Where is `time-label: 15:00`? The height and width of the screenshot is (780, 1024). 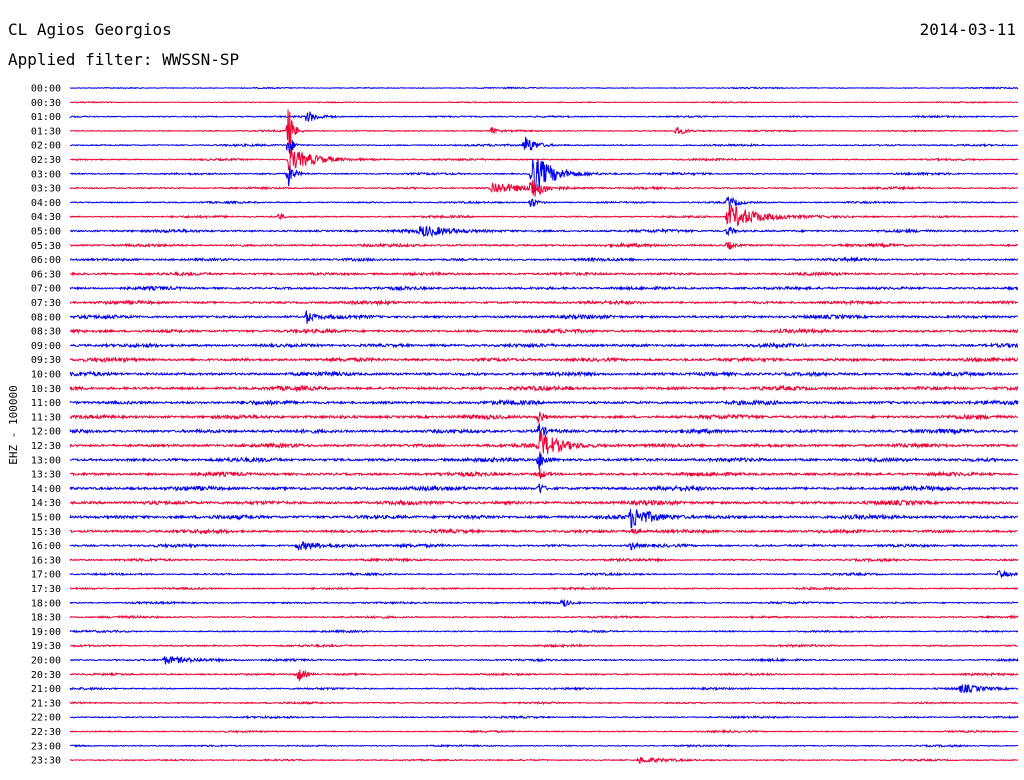 time-label: 15:00 is located at coordinates (46, 518).